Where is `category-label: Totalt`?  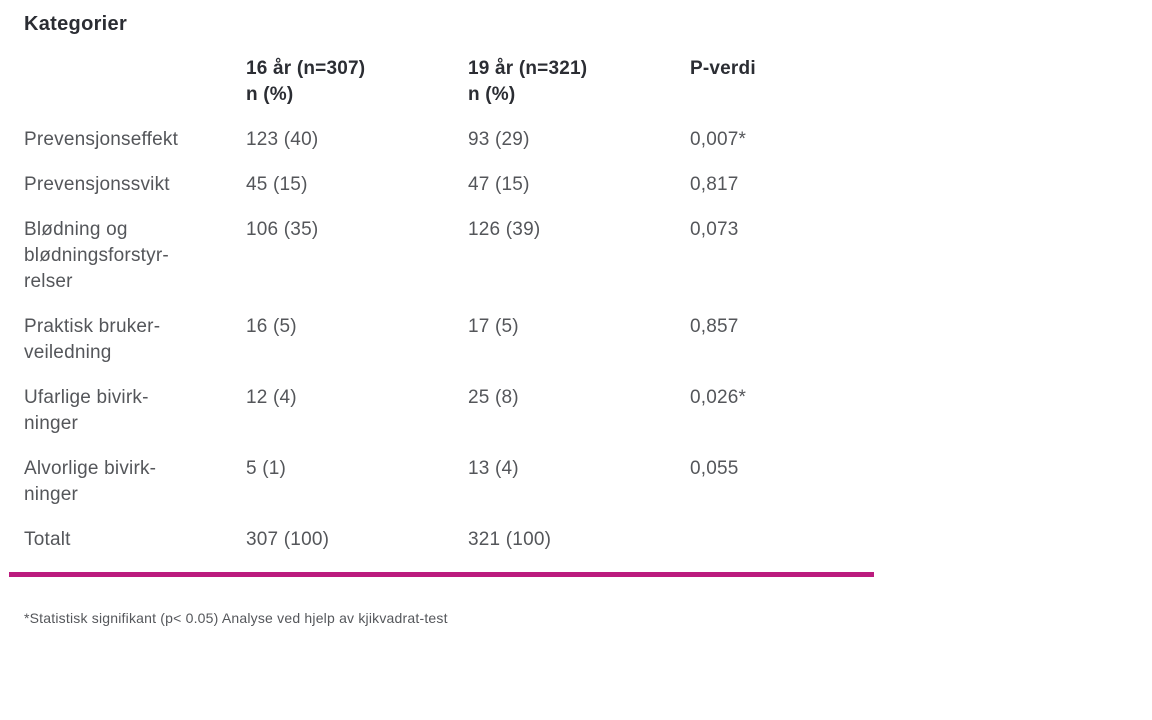
category-label: Totalt is located at coordinates (47, 539).